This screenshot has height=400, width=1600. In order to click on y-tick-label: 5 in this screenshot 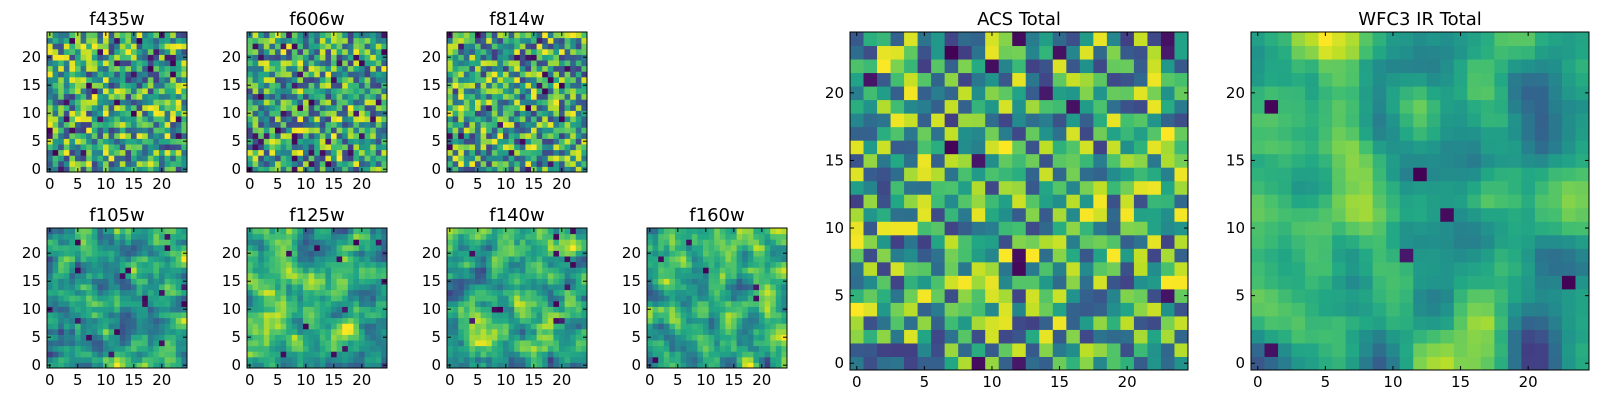, I will do `click(436, 141)`.